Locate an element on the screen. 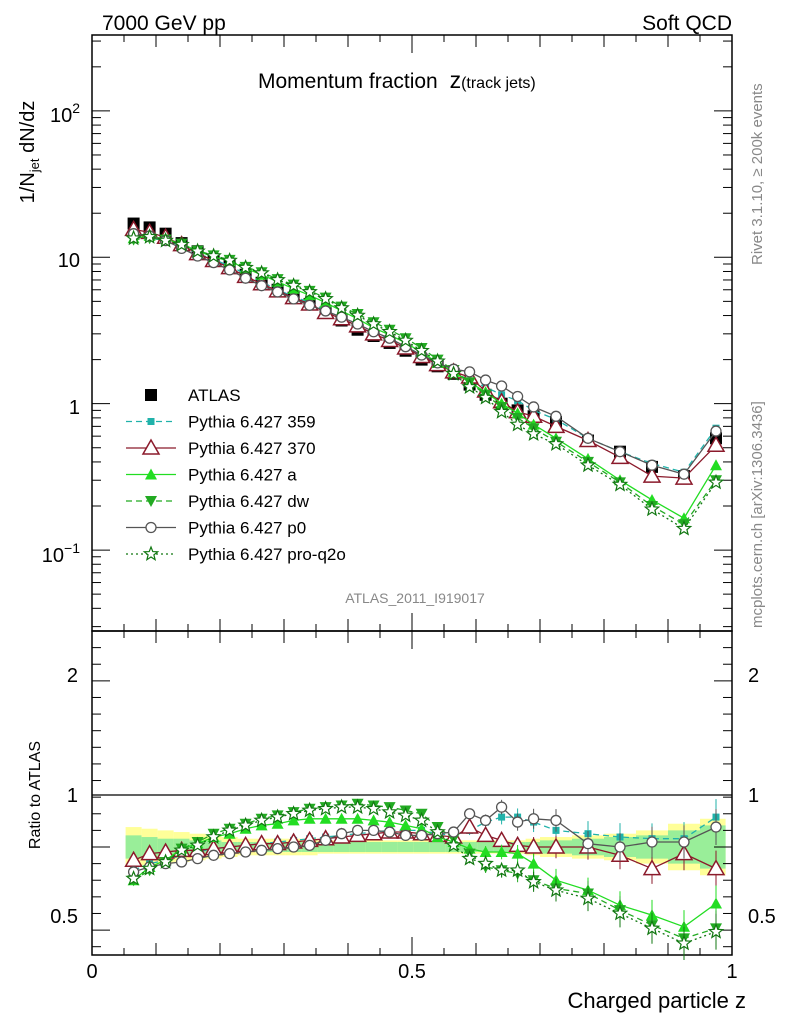 The height and width of the screenshot is (1024, 786). energy-label: 7000 GeV pp is located at coordinates (164, 23).